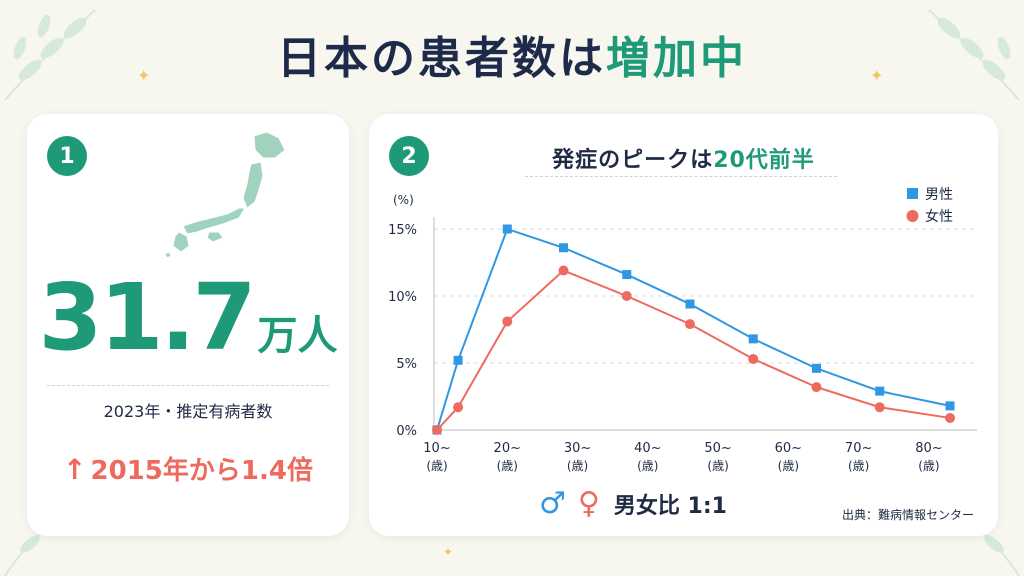 The image size is (1024, 576). I want to click on chart-title-main: 発症のピークは, so click(633, 160).